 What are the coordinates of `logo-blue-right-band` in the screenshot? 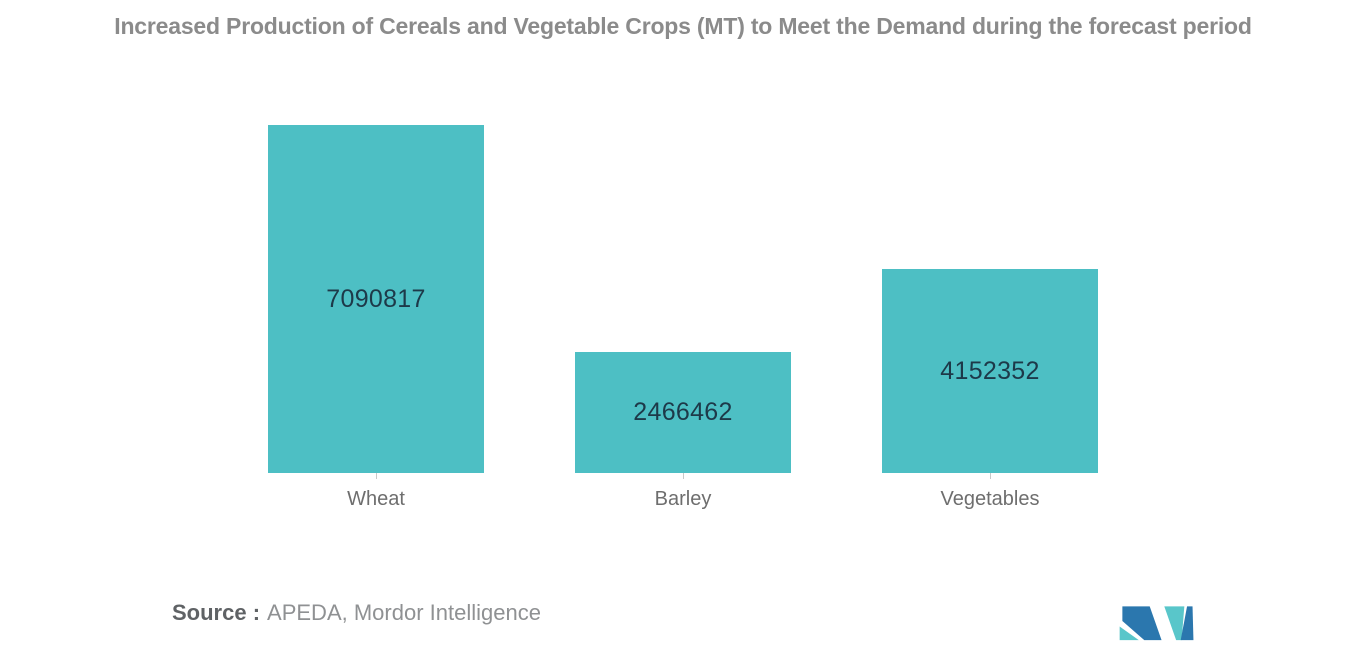 It's located at (1187, 623).